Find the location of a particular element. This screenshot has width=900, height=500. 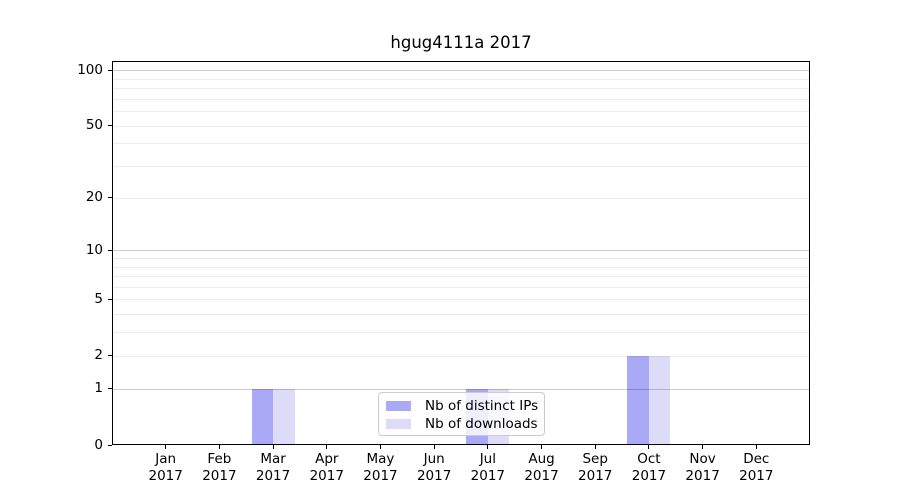

x-tick-oct is located at coordinates (649, 447).